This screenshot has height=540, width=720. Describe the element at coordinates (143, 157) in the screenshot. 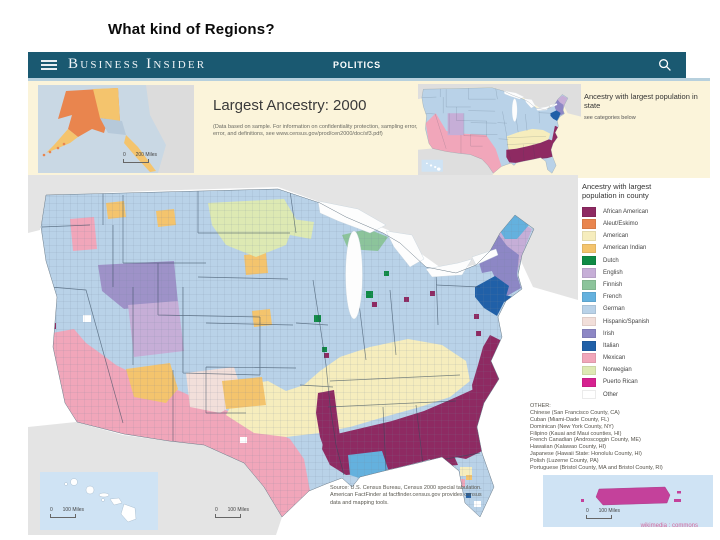

I see `scale-bar-alaska: 0 200 Miles` at that location.